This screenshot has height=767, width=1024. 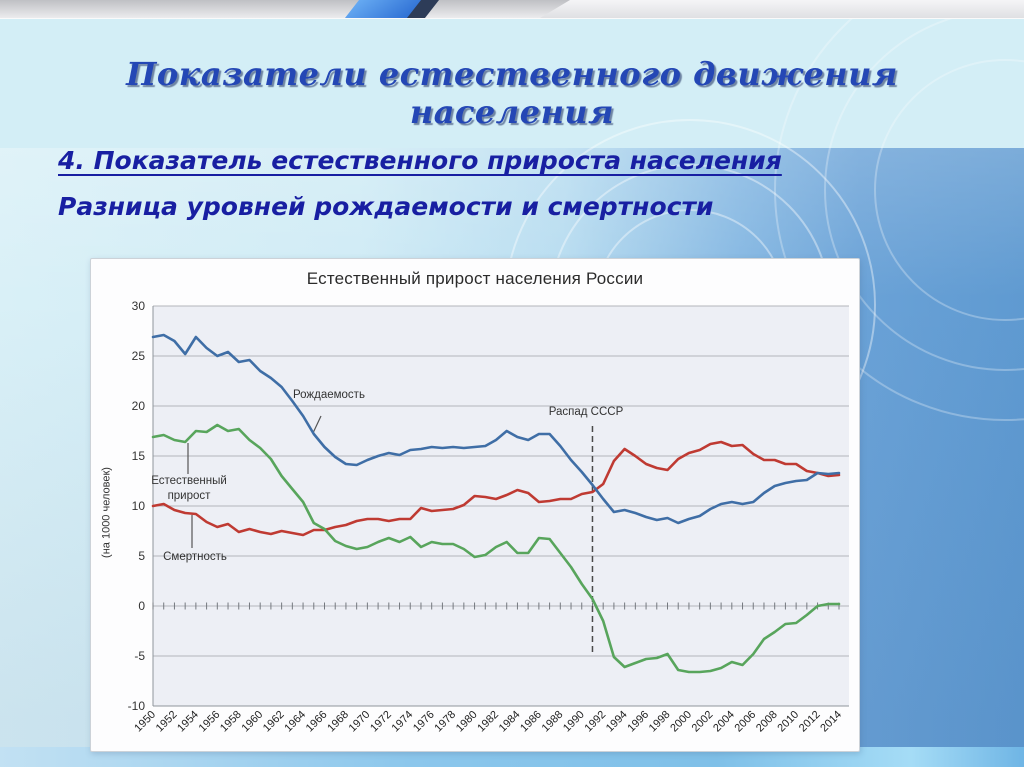 What do you see at coordinates (141, 606) in the screenshot?
I see `y-tick-label: 0` at bounding box center [141, 606].